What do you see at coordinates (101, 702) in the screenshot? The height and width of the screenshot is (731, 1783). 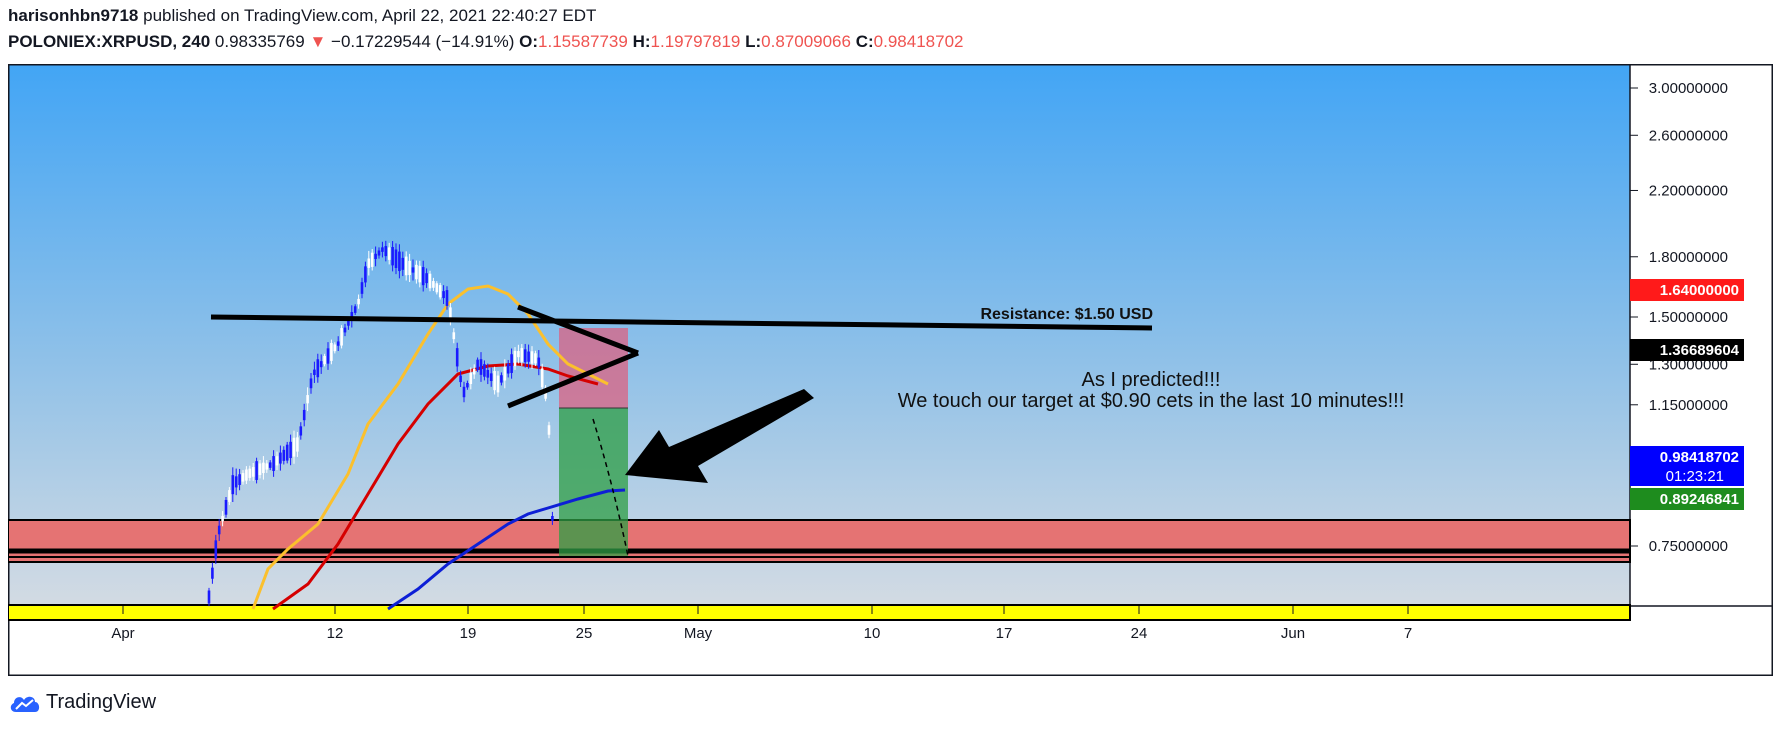 I see `tradingview-brand: TradingView` at bounding box center [101, 702].